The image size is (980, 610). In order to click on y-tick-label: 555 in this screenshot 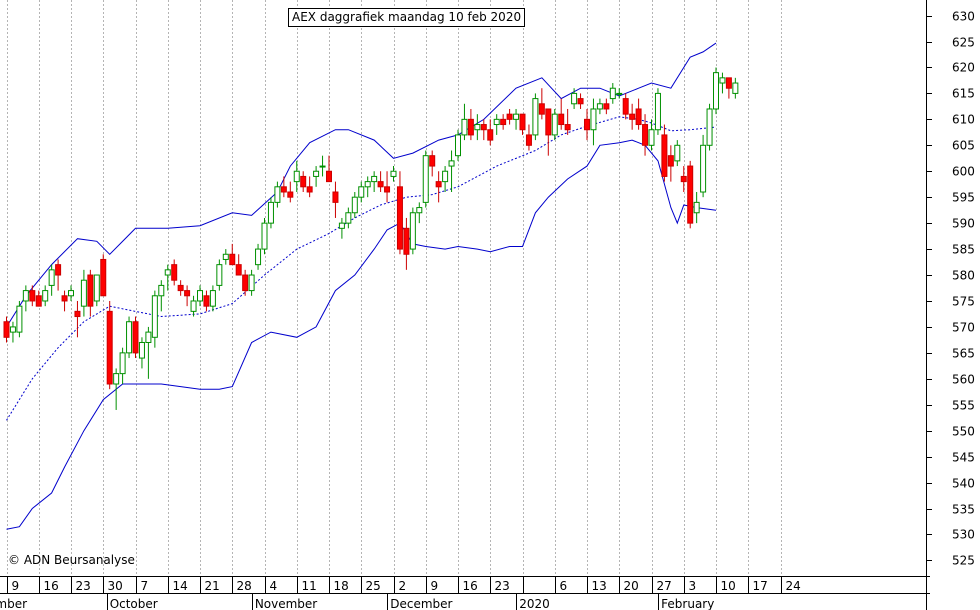, I will do `click(963, 406)`.